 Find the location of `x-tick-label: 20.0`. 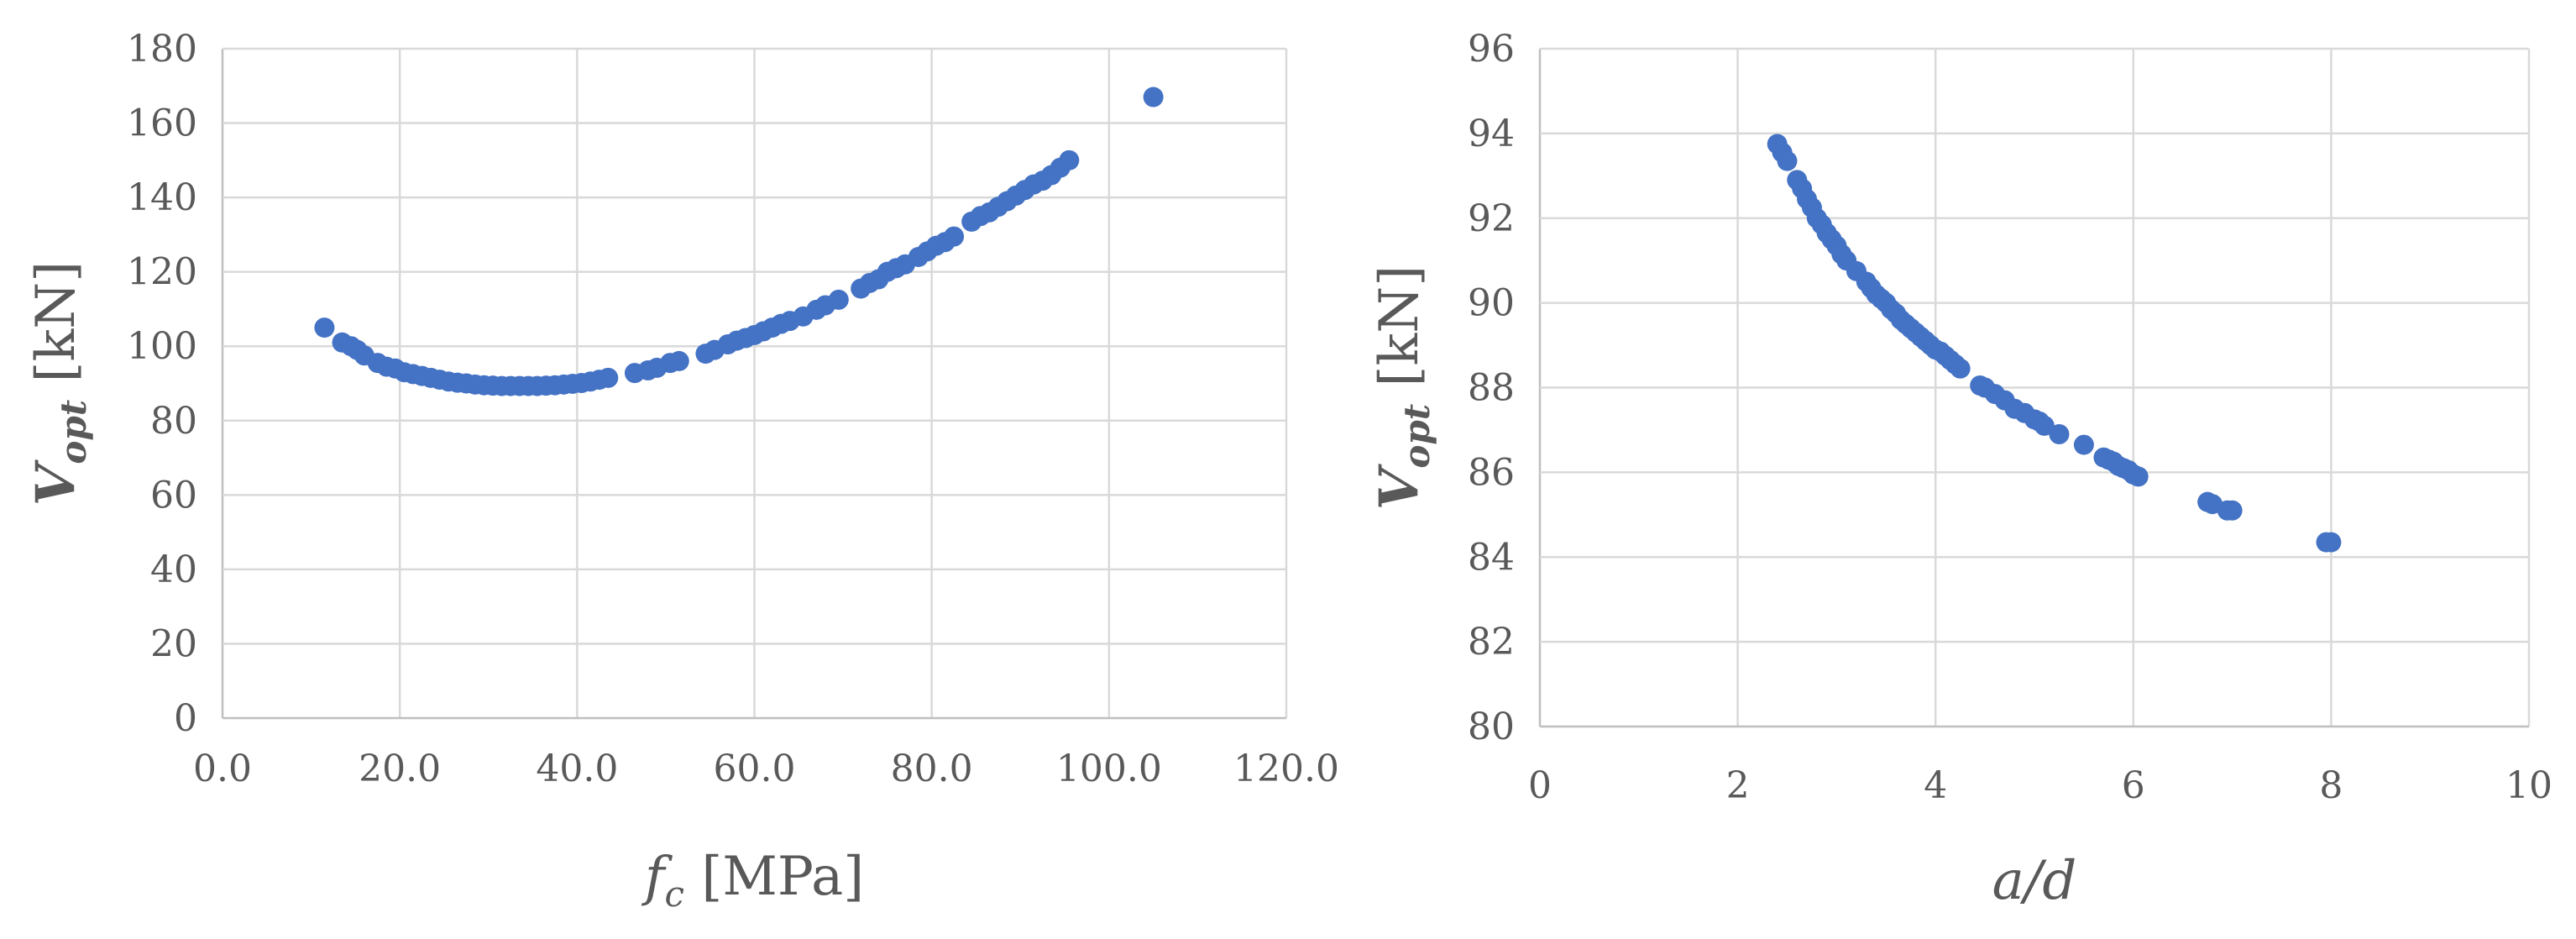

x-tick-label: 20.0 is located at coordinates (400, 769).